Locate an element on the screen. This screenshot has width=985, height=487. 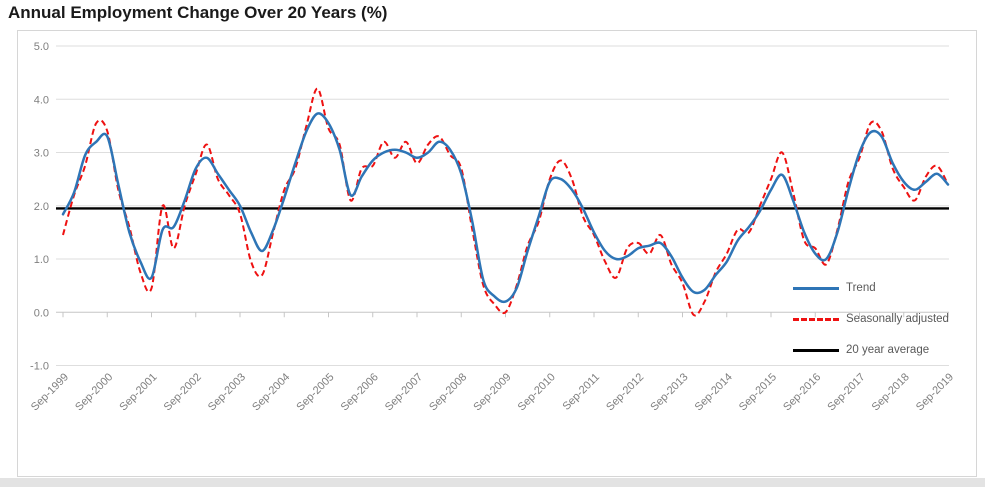
y-tick-label: 3.0 is located at coordinates (41, 154).